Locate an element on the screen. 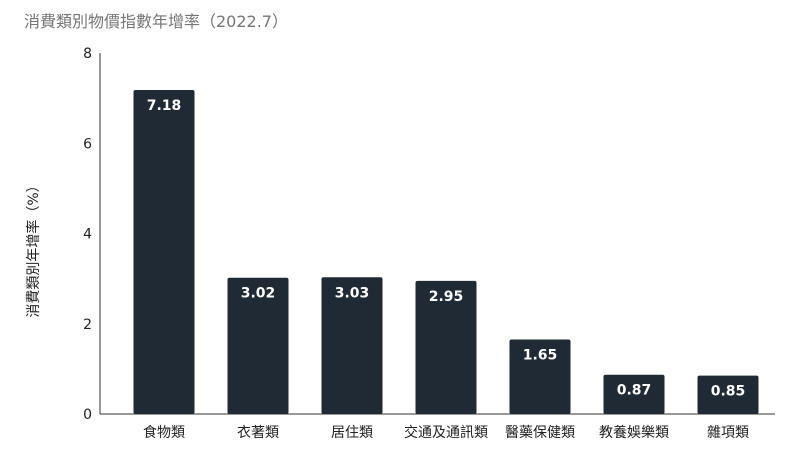 This screenshot has width=807, height=451. y-axis-tick-labels: 0 2 4 6 8 is located at coordinates (87, 234).